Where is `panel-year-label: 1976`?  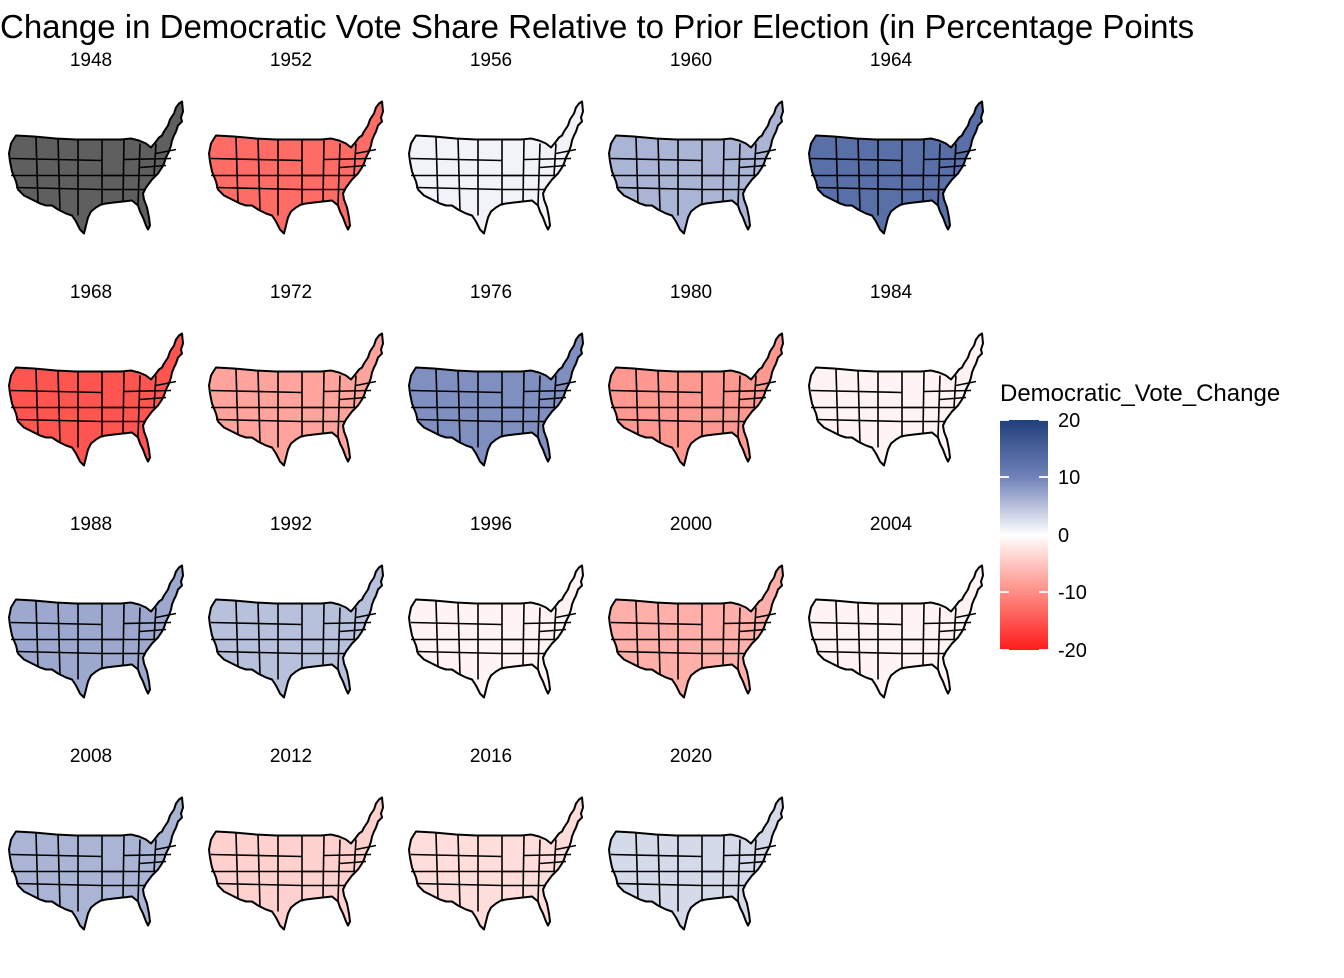
panel-year-label: 1976 is located at coordinates (491, 292).